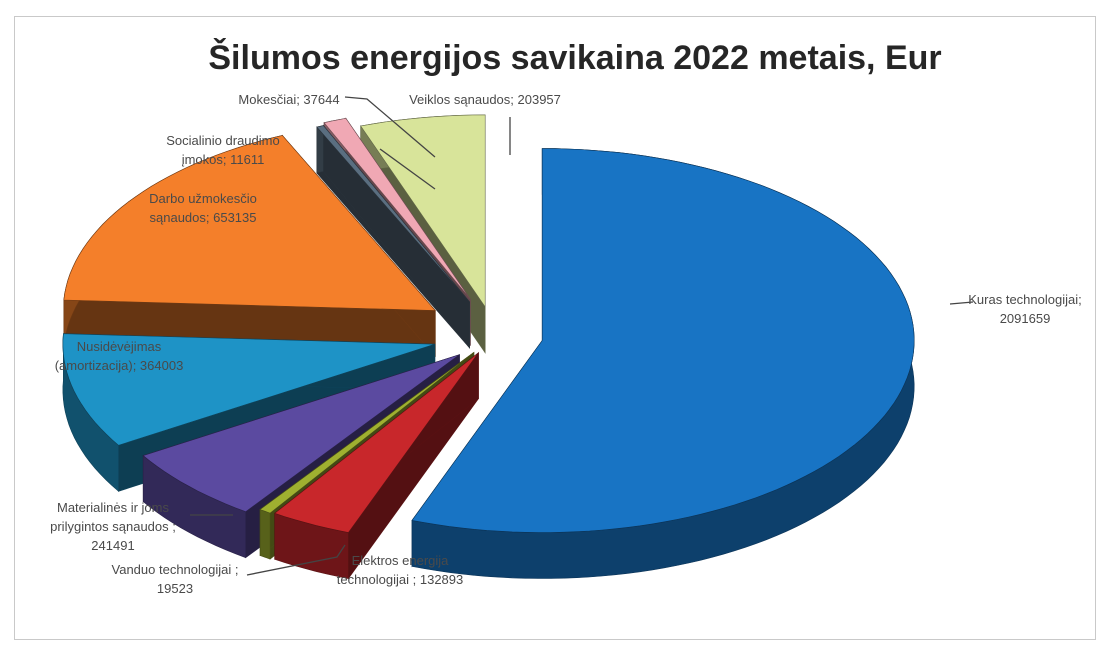  Describe the element at coordinates (222, 150) in the screenshot. I see `data-label-socialinio: Socialinio draudimo įmokos; 11611` at that location.